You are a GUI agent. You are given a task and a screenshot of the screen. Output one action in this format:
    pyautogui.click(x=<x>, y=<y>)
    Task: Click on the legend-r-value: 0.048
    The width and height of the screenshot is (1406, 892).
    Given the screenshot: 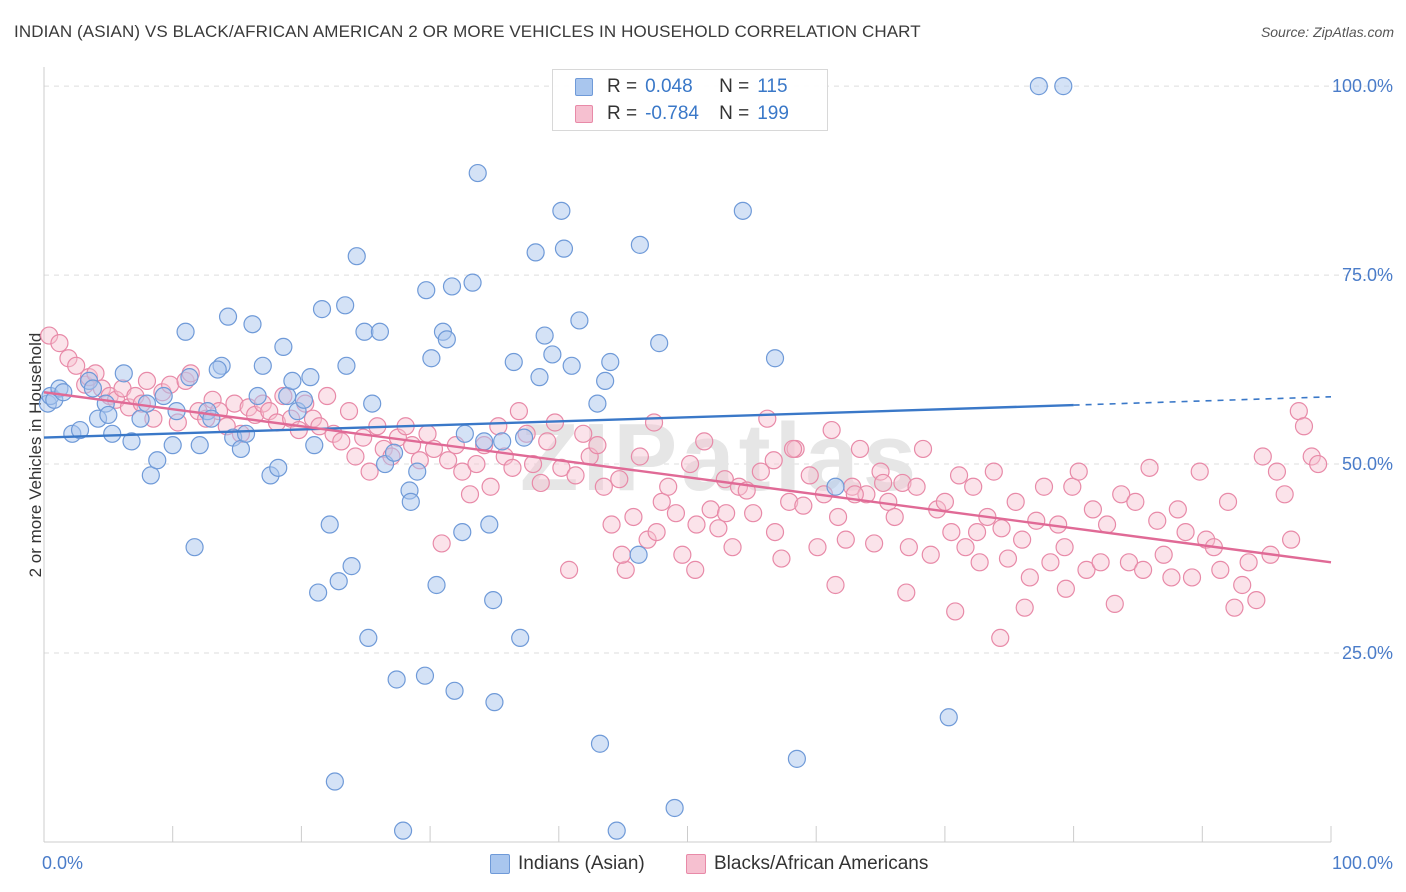 What is the action you would take?
    pyautogui.click(x=669, y=86)
    